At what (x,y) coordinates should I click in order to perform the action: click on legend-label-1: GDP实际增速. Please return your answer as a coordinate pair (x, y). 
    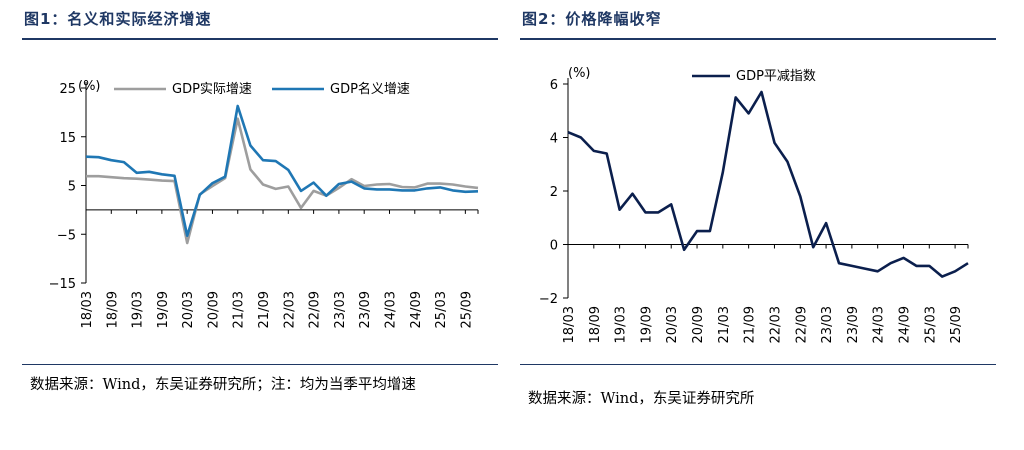
    Looking at the image, I should click on (212, 89).